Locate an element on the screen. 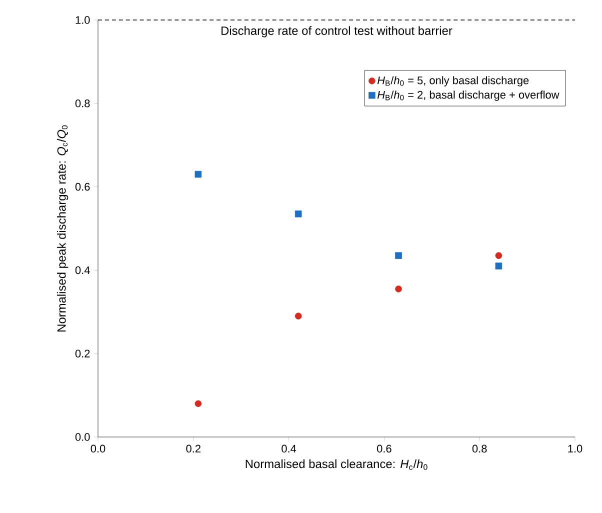 This screenshot has height=513, width=602. x-tick-label: 0.0 is located at coordinates (98, 448).